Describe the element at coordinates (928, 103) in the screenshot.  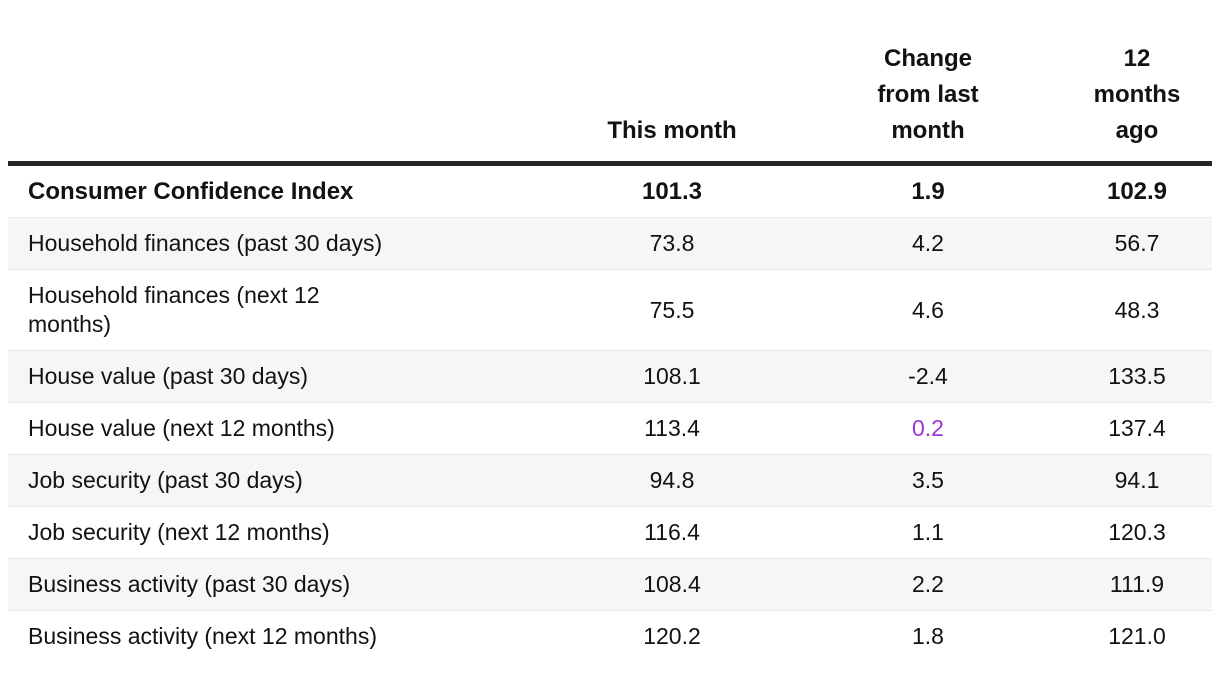
I see `col-header-change-from-last-month: Change from last month` at that location.